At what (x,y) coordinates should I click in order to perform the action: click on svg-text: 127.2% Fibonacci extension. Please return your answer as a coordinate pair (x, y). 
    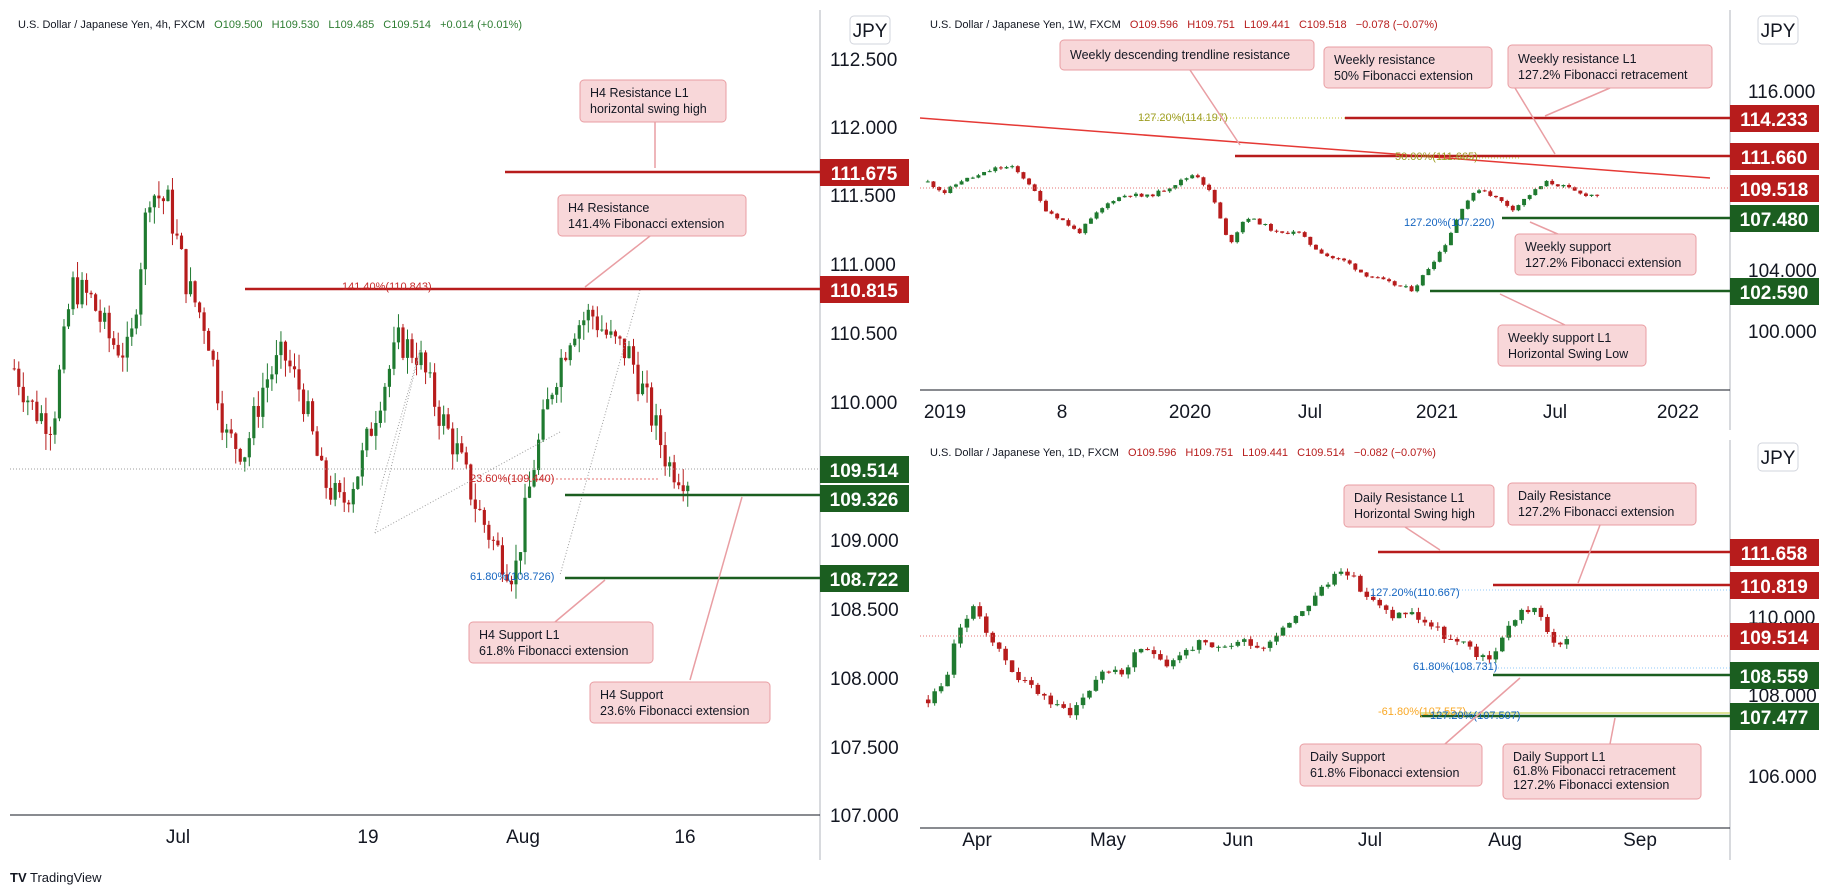
    Looking at the image, I should click on (1591, 785).